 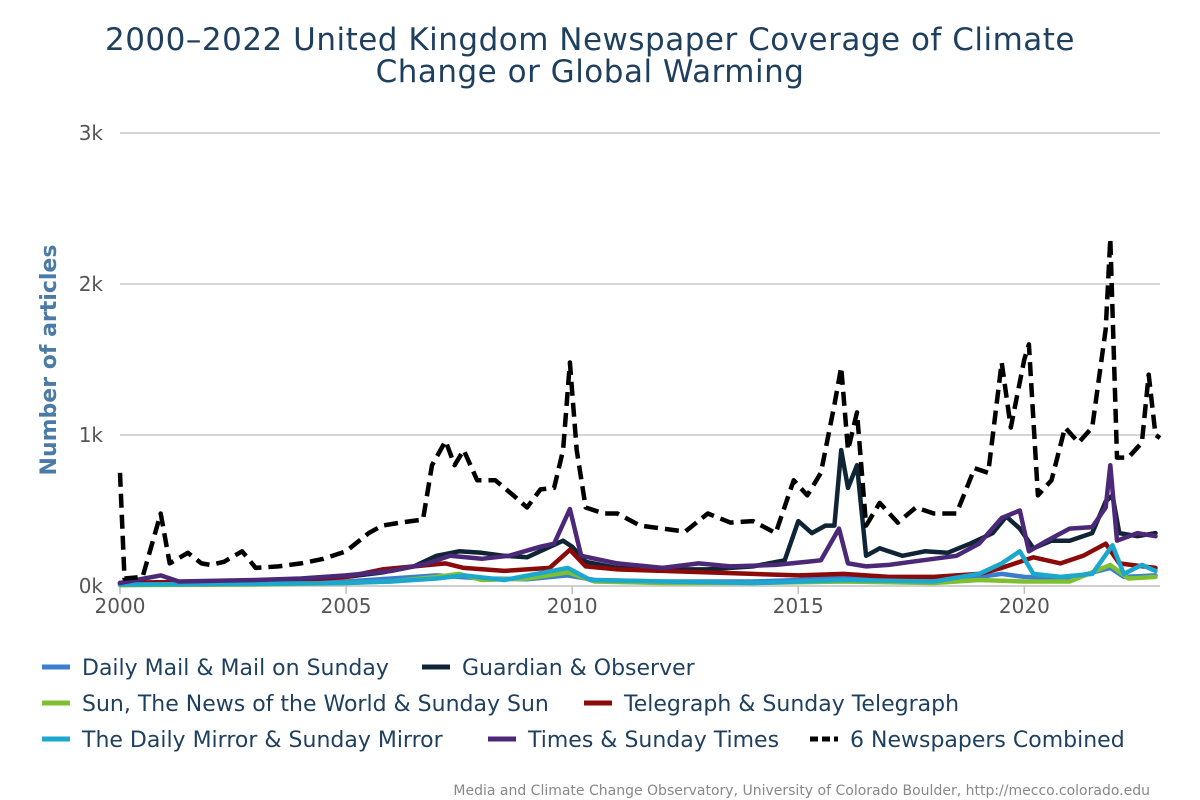 What do you see at coordinates (91, 586) in the screenshot?
I see `y-tick-label: 0k` at bounding box center [91, 586].